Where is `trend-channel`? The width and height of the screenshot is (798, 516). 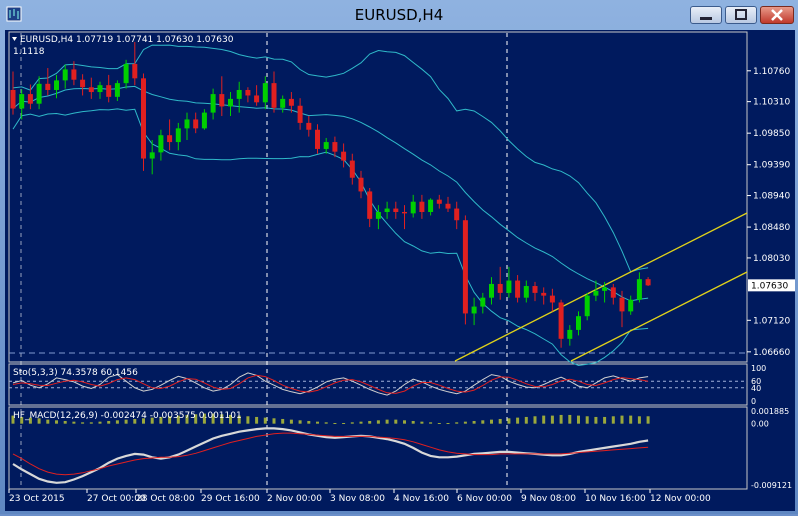 trend-channel is located at coordinates (601, 287).